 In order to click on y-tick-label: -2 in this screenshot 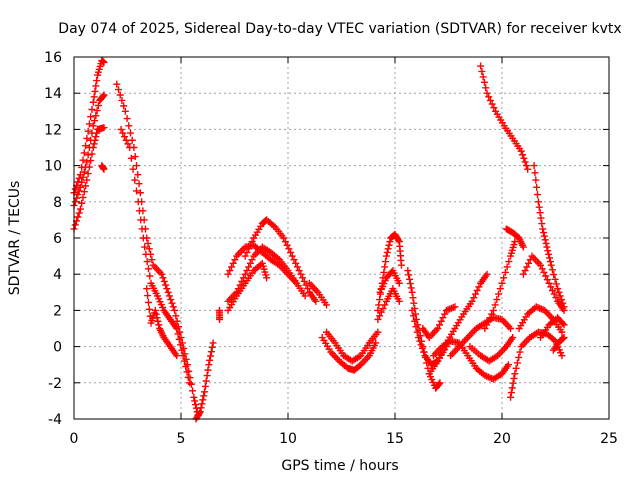, I will do `click(55, 384)`.